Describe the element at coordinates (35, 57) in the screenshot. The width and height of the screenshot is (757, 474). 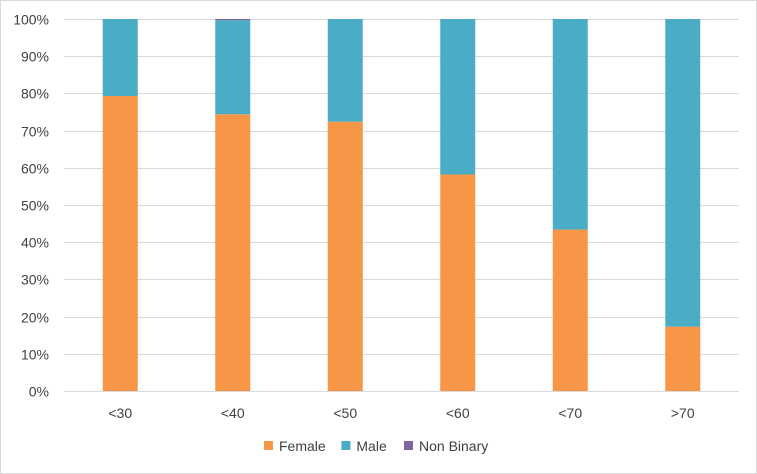
I see `y-tick-label: 90%` at that location.